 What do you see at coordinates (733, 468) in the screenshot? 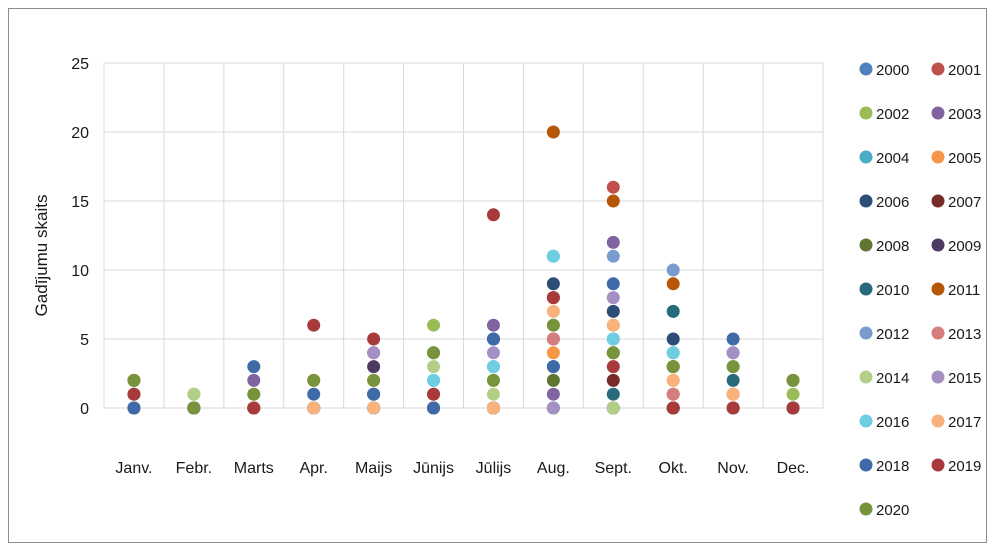
I see `x-tick-label: Nov.` at bounding box center [733, 468].